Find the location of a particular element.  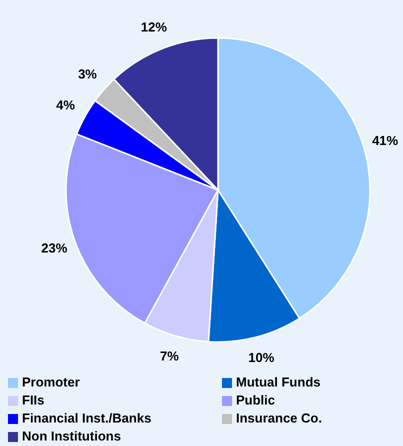

data-label: 23% is located at coordinates (54, 248).